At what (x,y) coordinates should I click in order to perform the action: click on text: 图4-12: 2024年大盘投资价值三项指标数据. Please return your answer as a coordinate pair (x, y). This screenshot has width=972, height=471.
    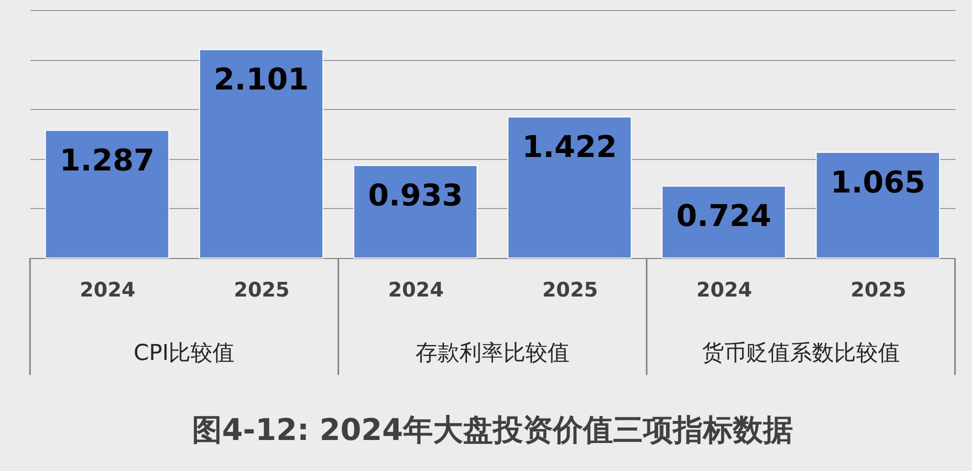
    Looking at the image, I should click on (493, 430).